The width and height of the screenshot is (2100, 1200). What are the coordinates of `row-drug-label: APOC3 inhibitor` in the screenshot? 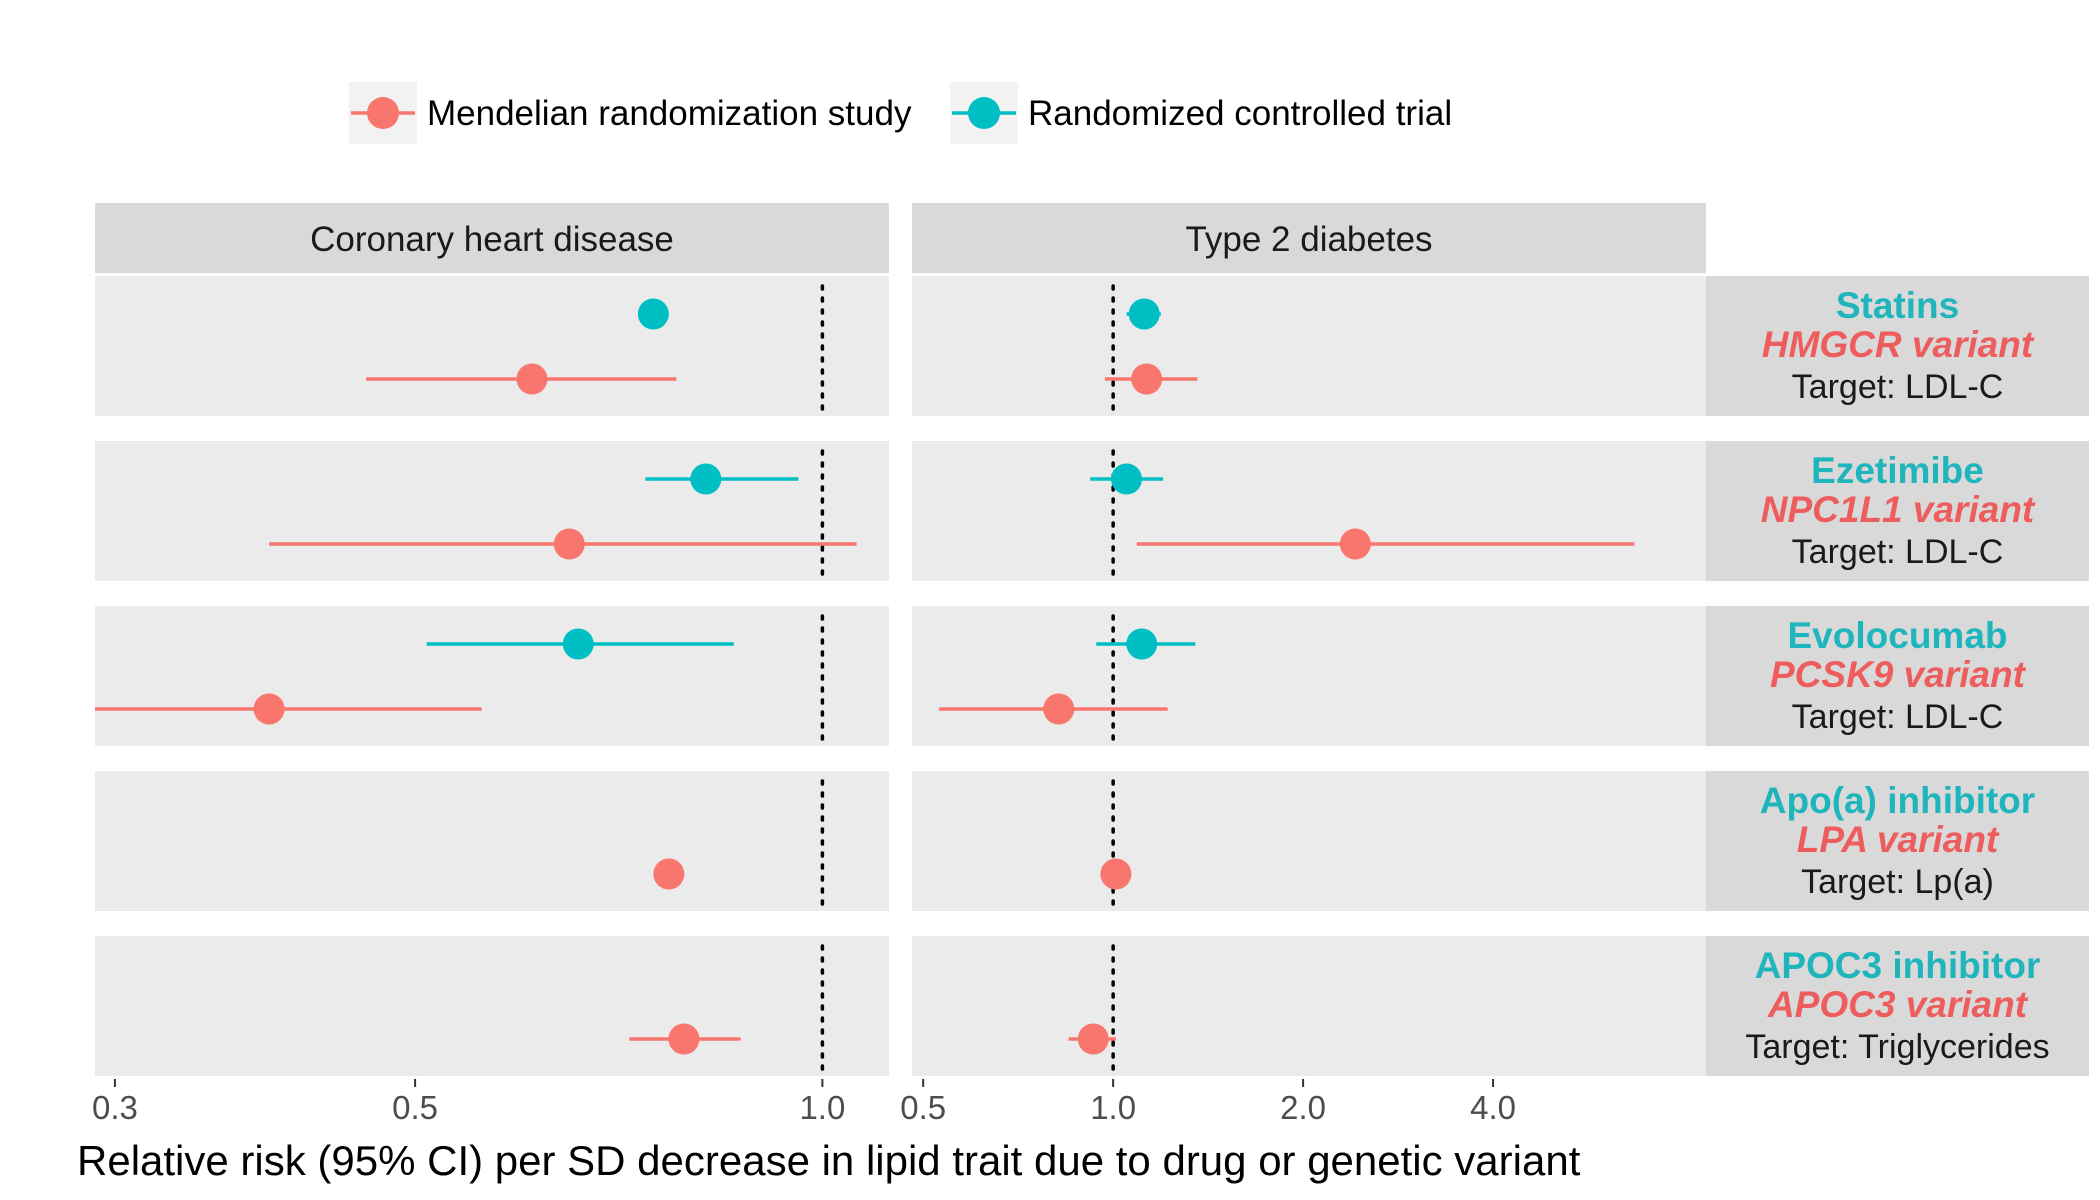 It's located at (1898, 965).